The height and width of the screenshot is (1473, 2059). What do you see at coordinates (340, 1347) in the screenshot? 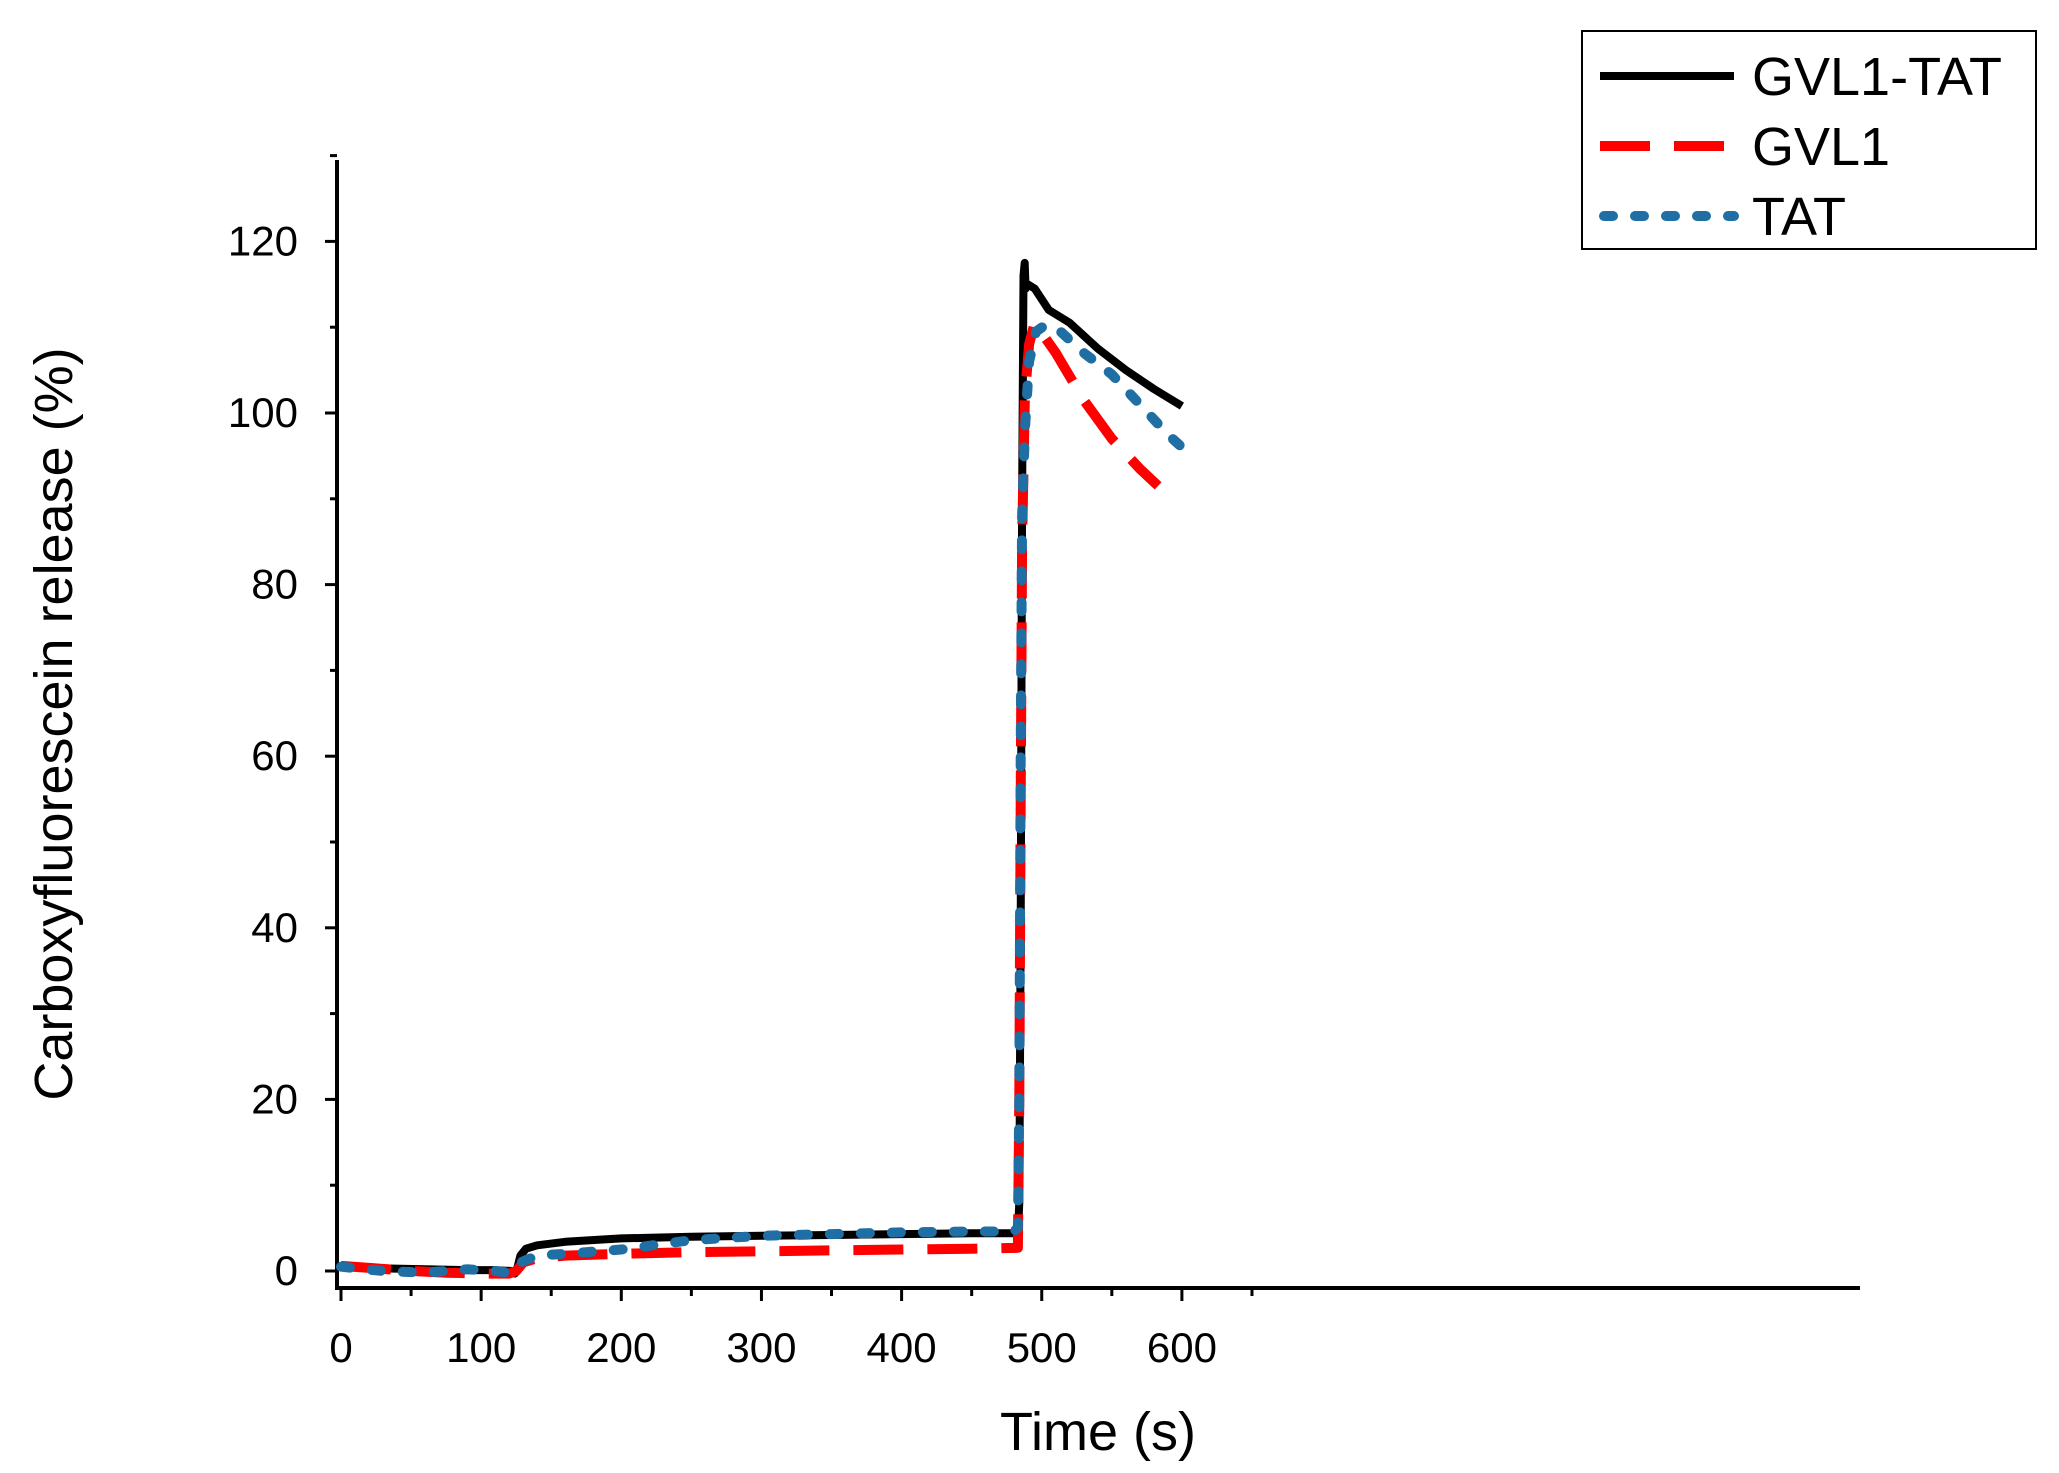
I see `x-tick-label: 0` at bounding box center [340, 1347].